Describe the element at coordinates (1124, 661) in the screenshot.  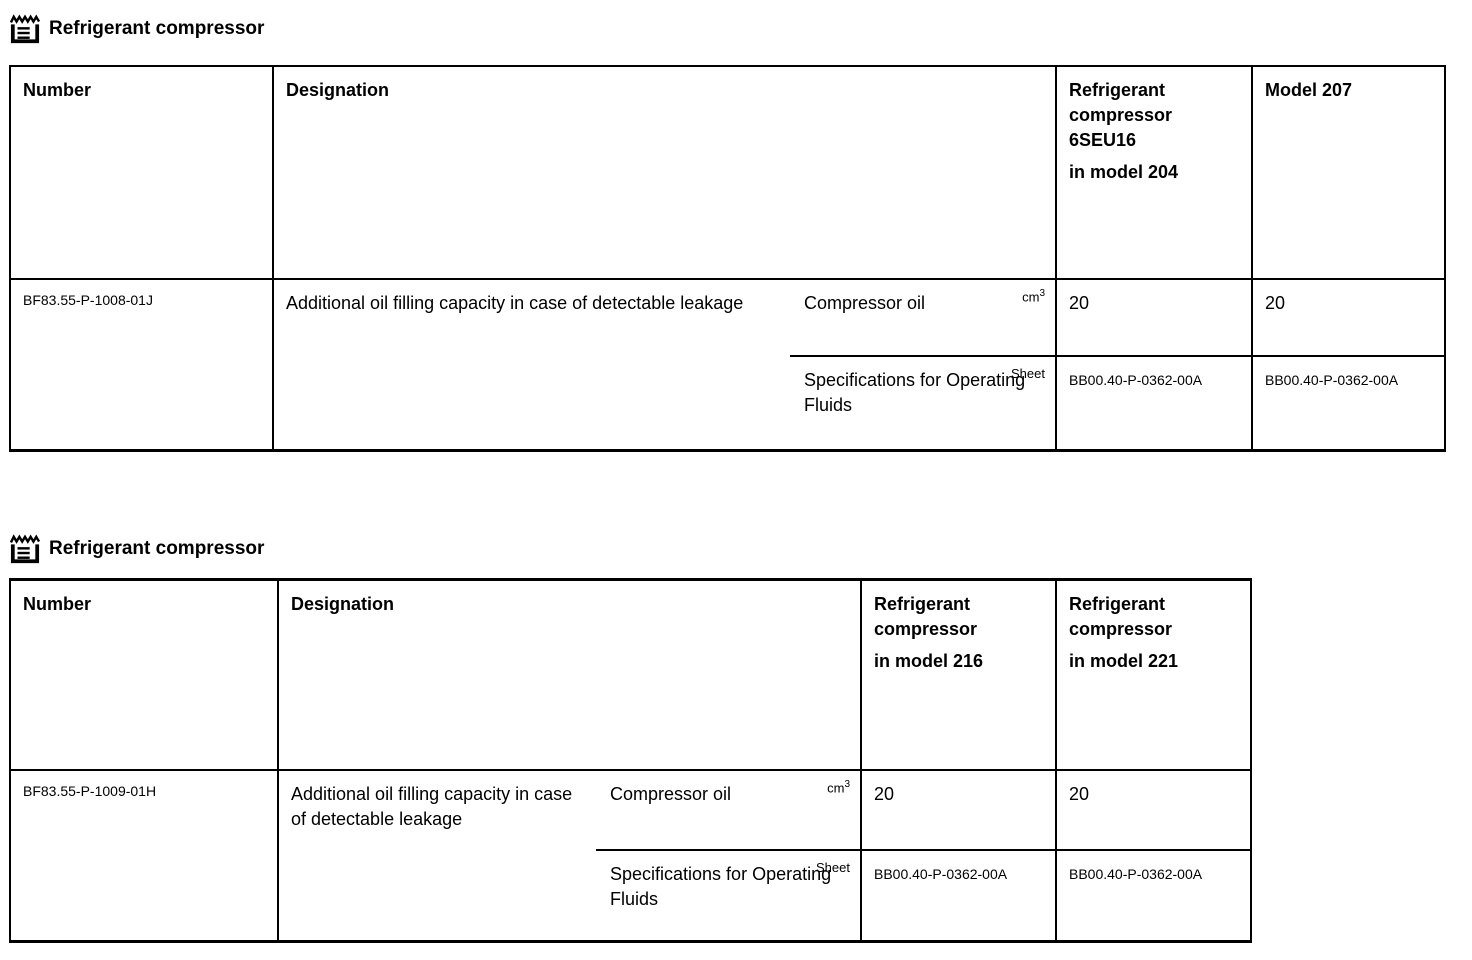
I see `column-header-line: in model 221` at that location.